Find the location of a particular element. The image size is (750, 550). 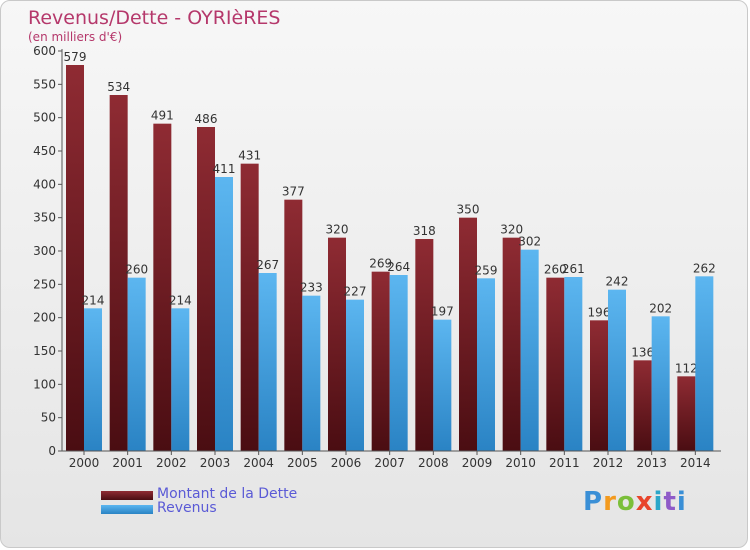

data-label-dette: 112 is located at coordinates (686, 368).